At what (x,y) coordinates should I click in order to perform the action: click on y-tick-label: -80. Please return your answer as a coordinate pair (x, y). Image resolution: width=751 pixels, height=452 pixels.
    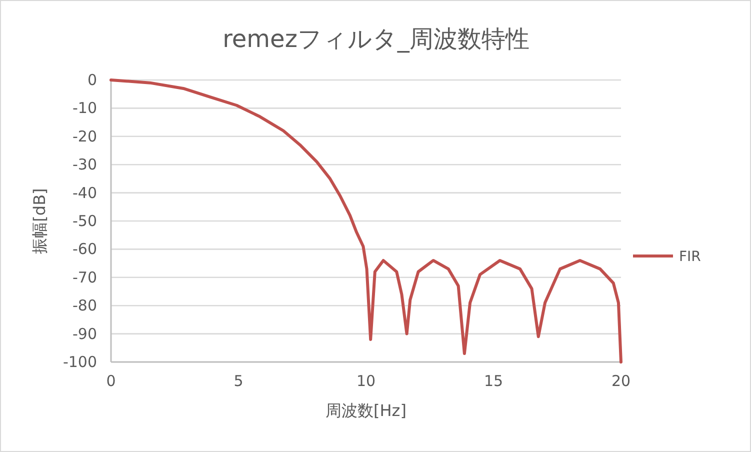
    Looking at the image, I should click on (84, 305).